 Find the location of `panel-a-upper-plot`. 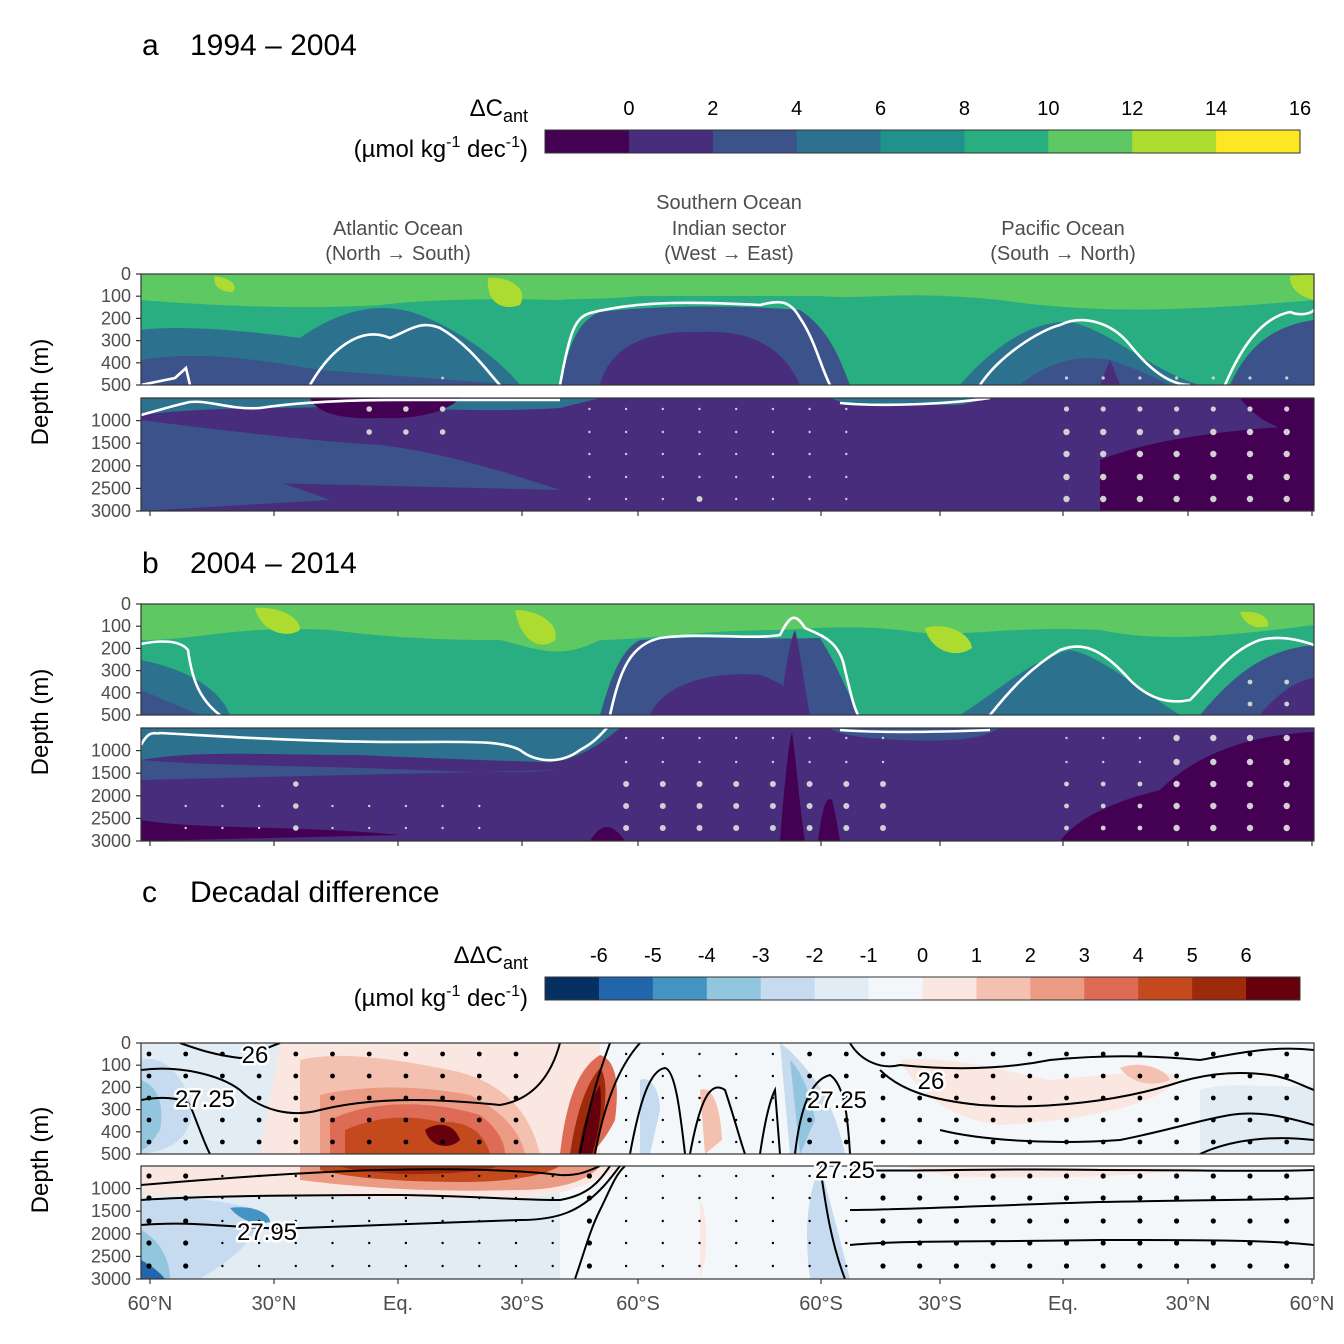

panel-a-upper-plot is located at coordinates (727, 329).